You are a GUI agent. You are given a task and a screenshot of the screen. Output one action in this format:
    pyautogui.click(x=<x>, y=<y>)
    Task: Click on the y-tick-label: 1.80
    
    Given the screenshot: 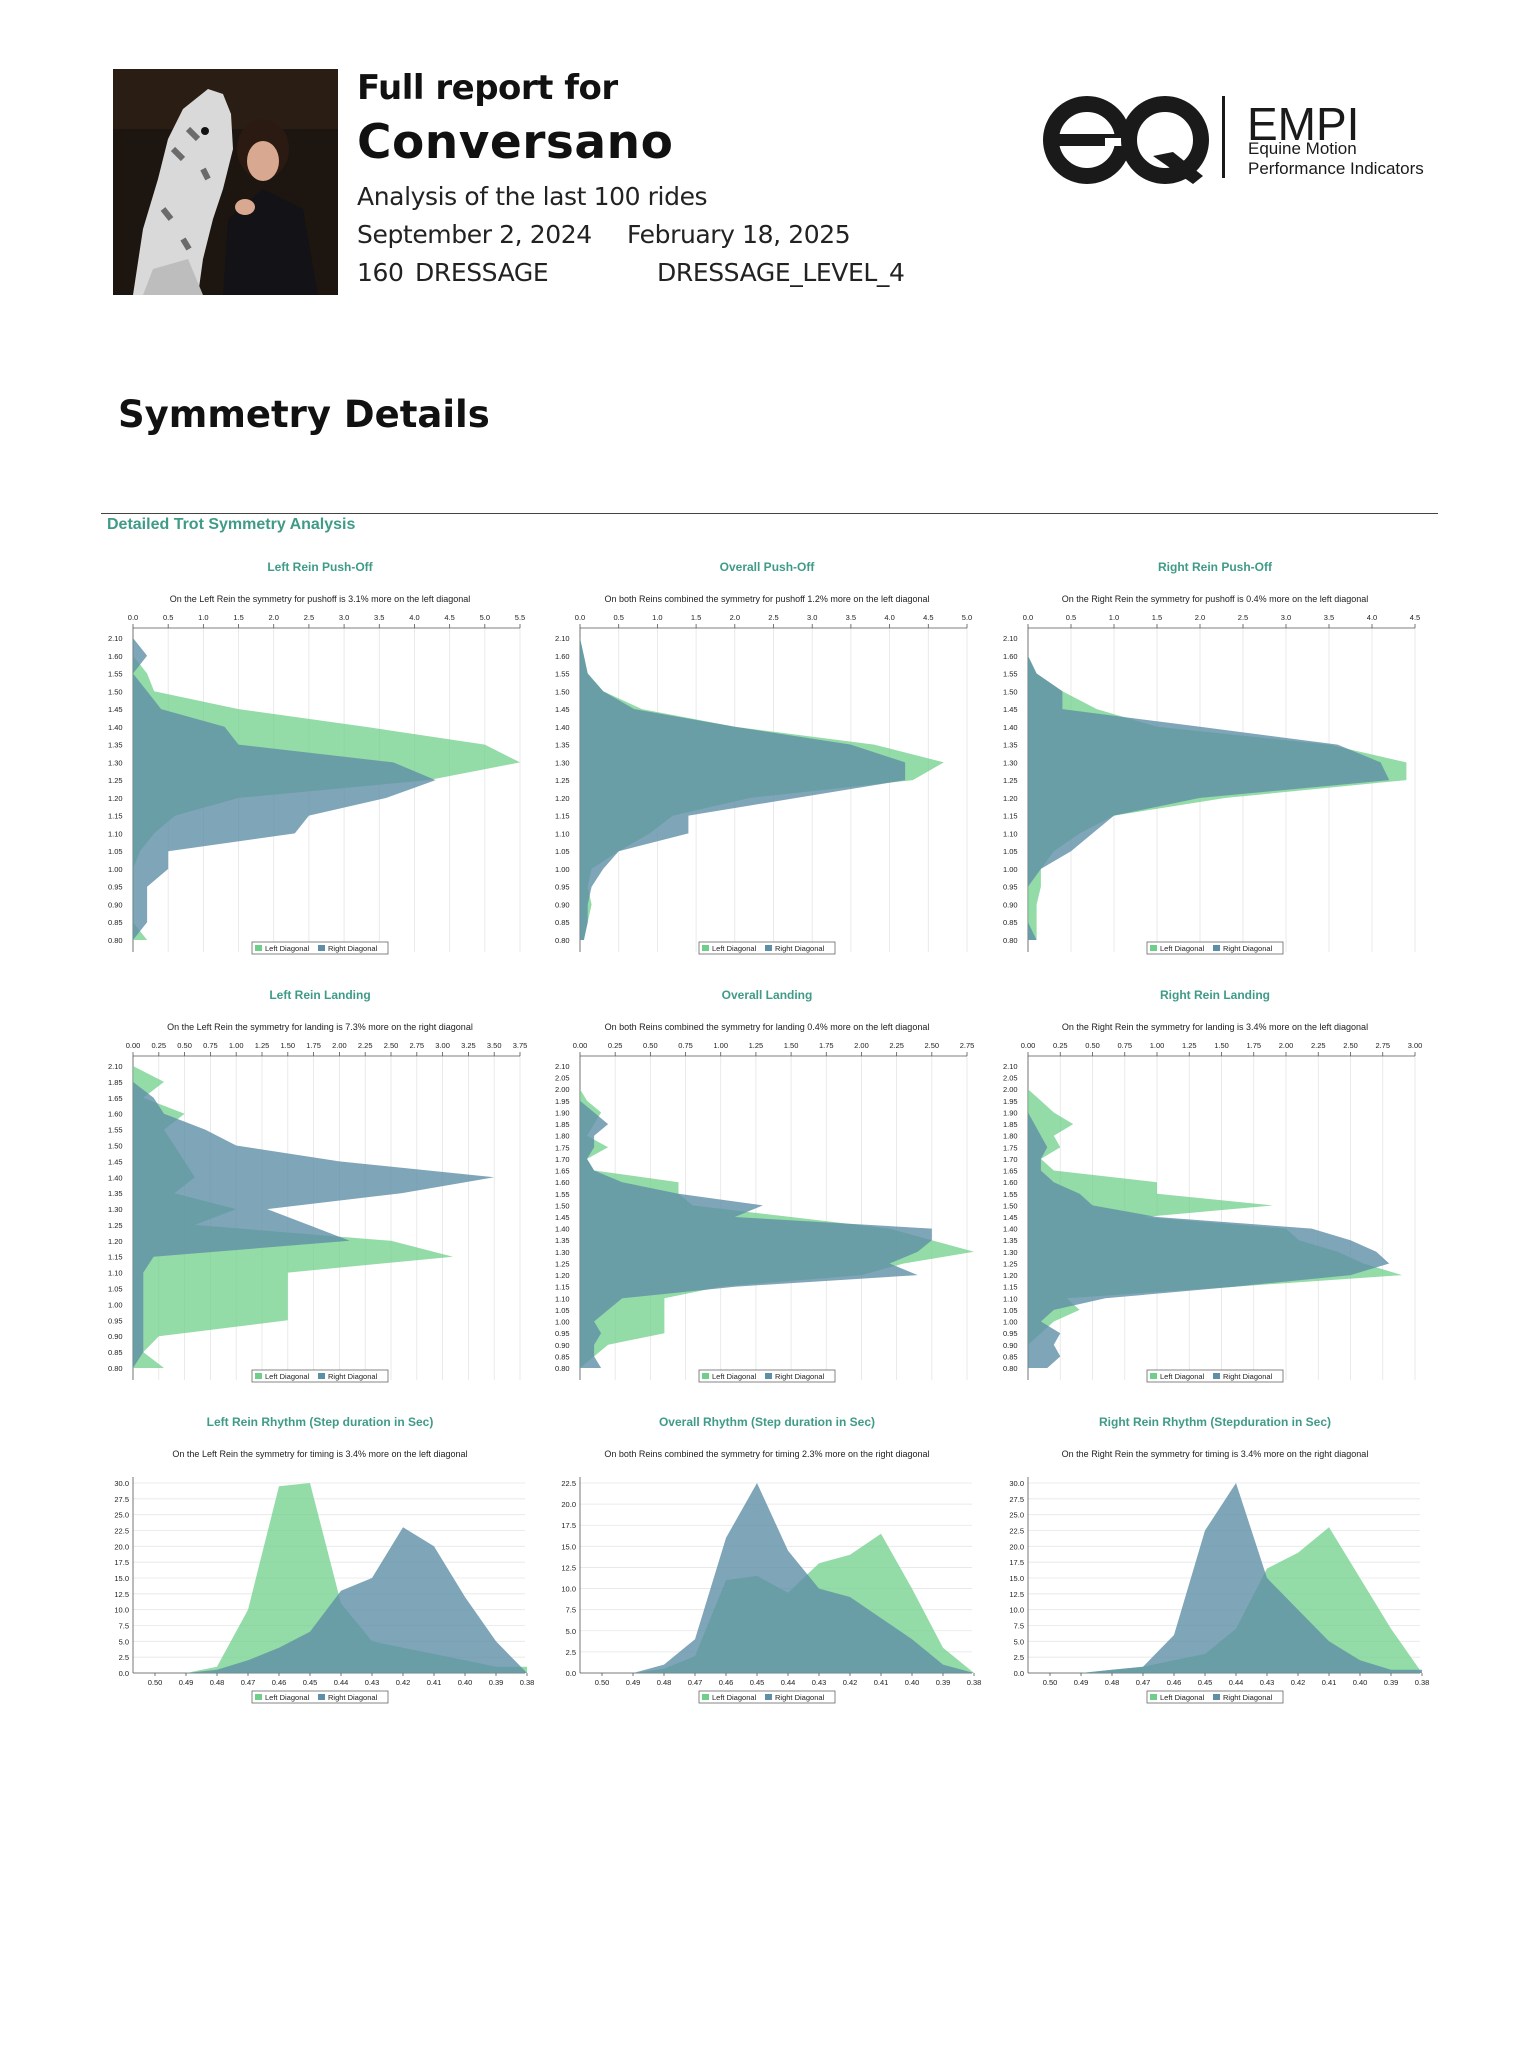 What is the action you would take?
    pyautogui.click(x=1010, y=1136)
    